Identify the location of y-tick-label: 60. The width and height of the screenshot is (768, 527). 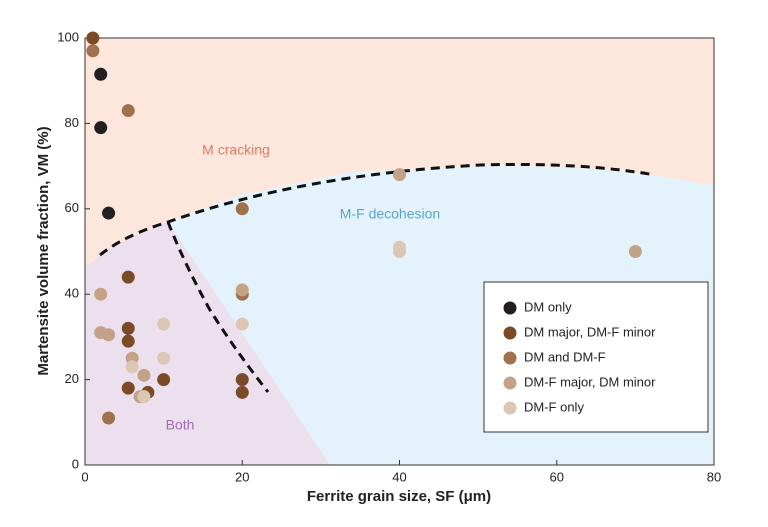
(72, 207).